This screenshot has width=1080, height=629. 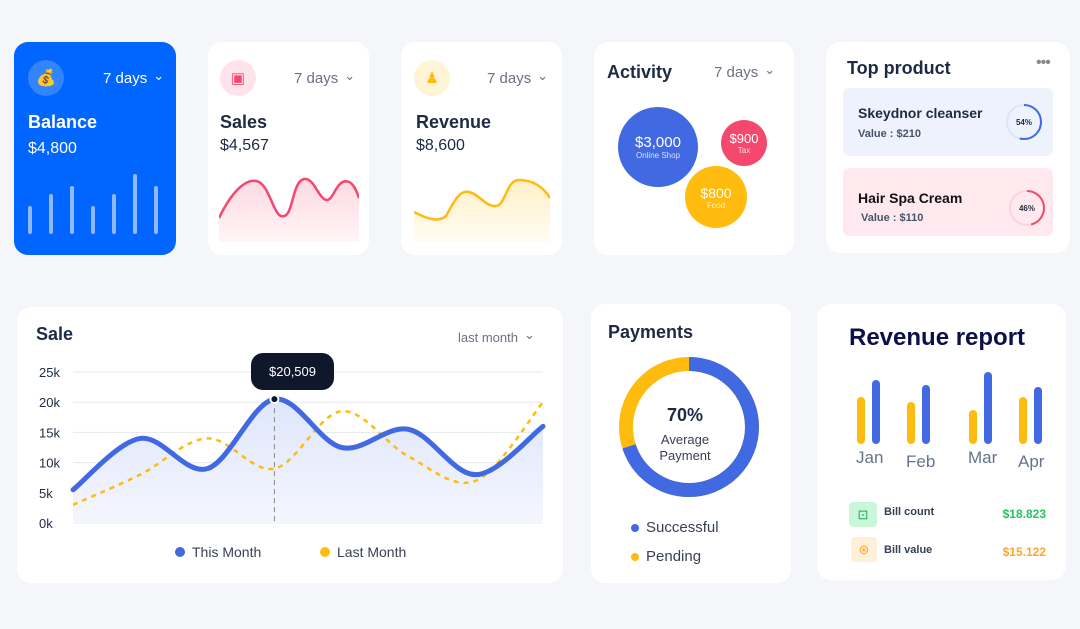 I want to click on last-month-line, so click(x=308, y=454).